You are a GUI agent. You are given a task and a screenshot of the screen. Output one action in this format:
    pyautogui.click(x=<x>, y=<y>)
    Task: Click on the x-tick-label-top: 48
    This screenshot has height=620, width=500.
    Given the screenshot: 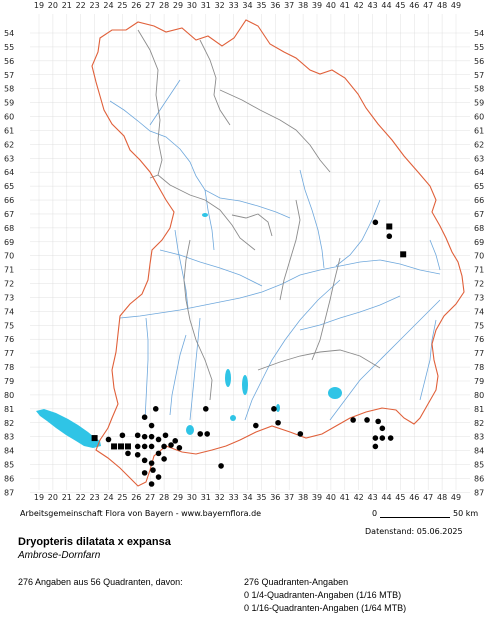 What is the action you would take?
    pyautogui.click(x=442, y=5)
    